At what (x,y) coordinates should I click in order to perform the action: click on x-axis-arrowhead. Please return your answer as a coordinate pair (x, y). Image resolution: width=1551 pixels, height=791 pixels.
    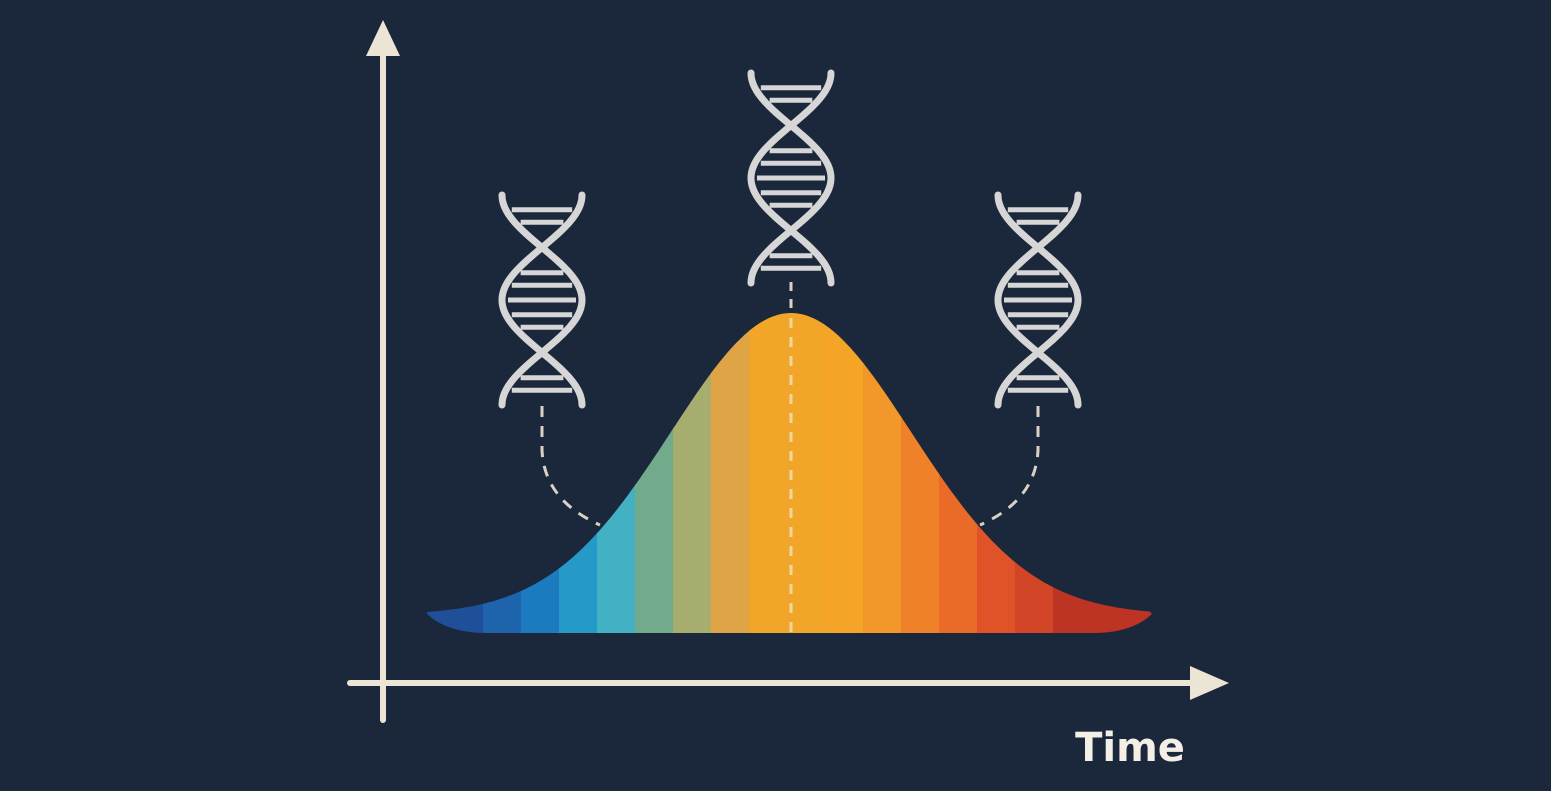
    Looking at the image, I should click on (1209, 683).